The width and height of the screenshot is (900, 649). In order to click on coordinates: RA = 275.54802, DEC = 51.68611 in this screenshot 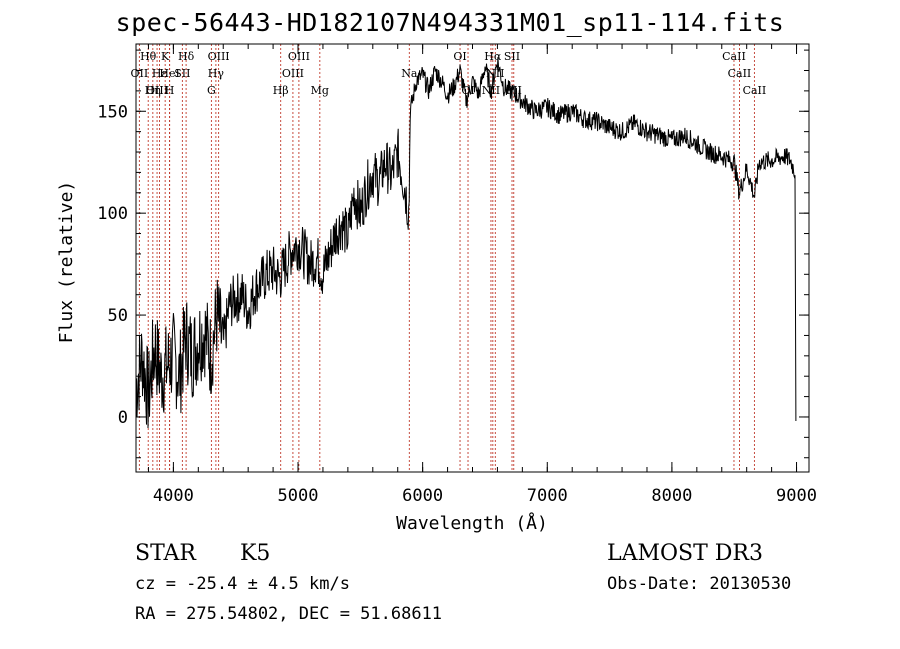, I will do `click(289, 614)`.